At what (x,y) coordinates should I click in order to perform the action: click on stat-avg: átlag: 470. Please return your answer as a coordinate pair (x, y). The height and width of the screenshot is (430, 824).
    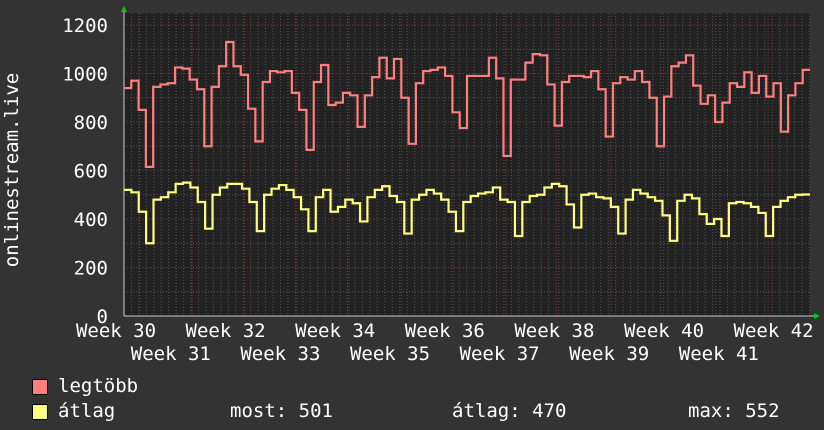
    Looking at the image, I should click on (509, 411).